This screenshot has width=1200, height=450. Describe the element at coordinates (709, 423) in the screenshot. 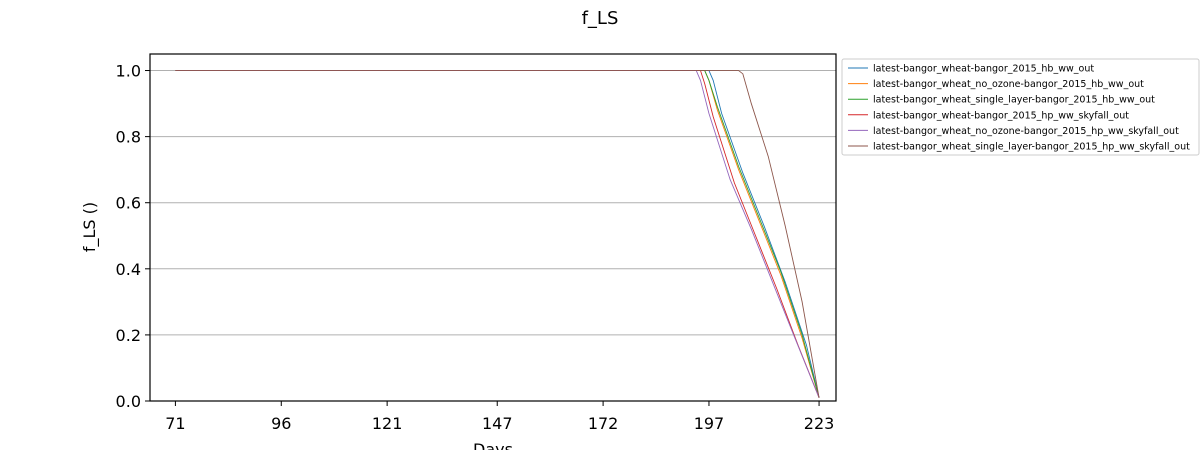

I see `x-tick-label: 197` at that location.